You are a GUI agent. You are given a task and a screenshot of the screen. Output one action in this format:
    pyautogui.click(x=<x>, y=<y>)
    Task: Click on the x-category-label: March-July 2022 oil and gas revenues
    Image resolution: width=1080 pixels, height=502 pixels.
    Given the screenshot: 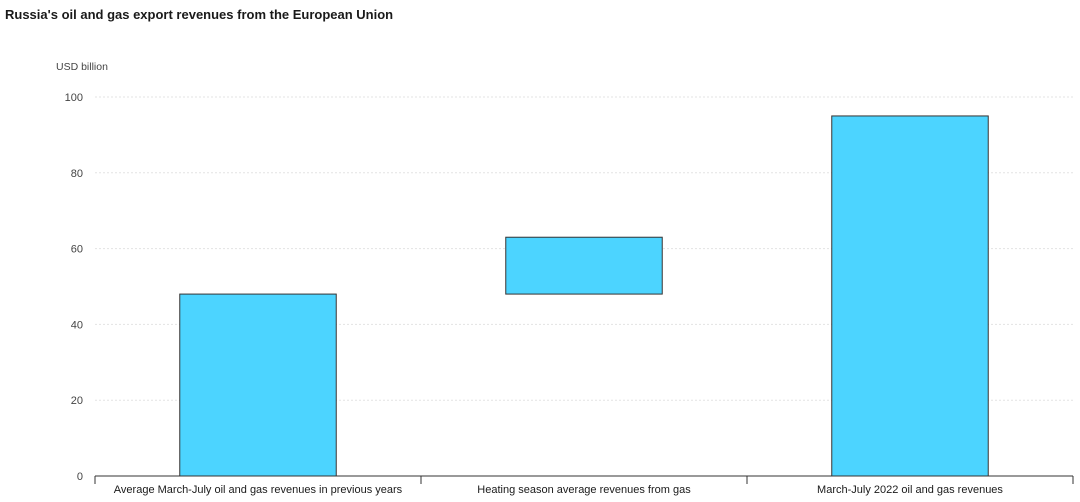 What is the action you would take?
    pyautogui.click(x=910, y=490)
    